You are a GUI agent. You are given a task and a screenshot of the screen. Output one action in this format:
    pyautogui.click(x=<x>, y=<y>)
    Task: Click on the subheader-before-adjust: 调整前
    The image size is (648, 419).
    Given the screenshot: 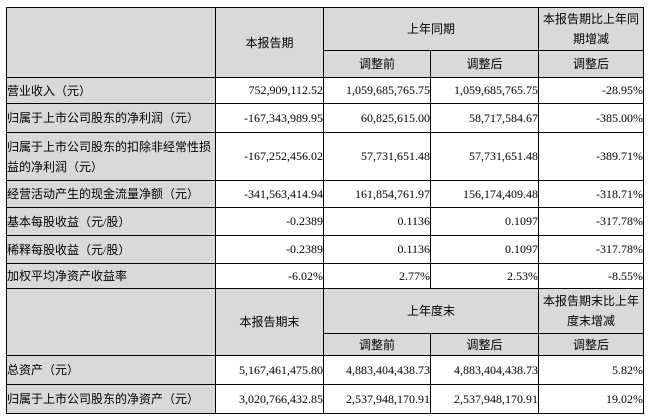 What is the action you would take?
    pyautogui.click(x=377, y=64)
    